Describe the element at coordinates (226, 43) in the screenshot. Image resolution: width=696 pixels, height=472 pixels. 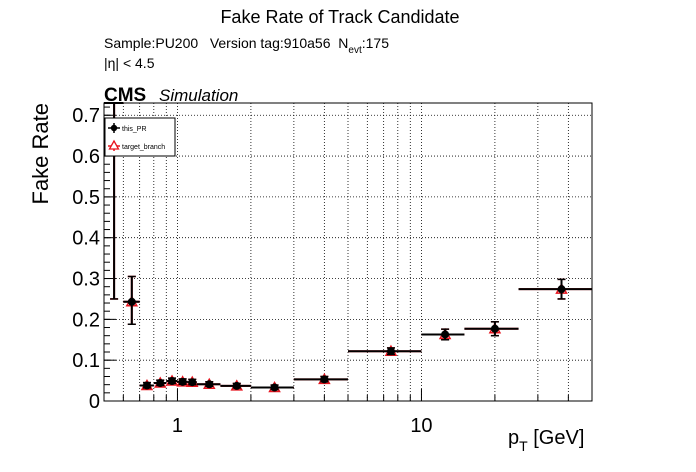
I see `sample-info-prefix: Sample:PU200 Version tag:910a56 N` at that location.